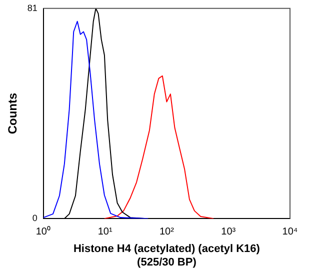 The image size is (310, 273). Describe the element at coordinates (166, 255) in the screenshot. I see `x-axis-title: Histone H4 (acetylated) (acetyl K16) (525/30 BP)` at that location.